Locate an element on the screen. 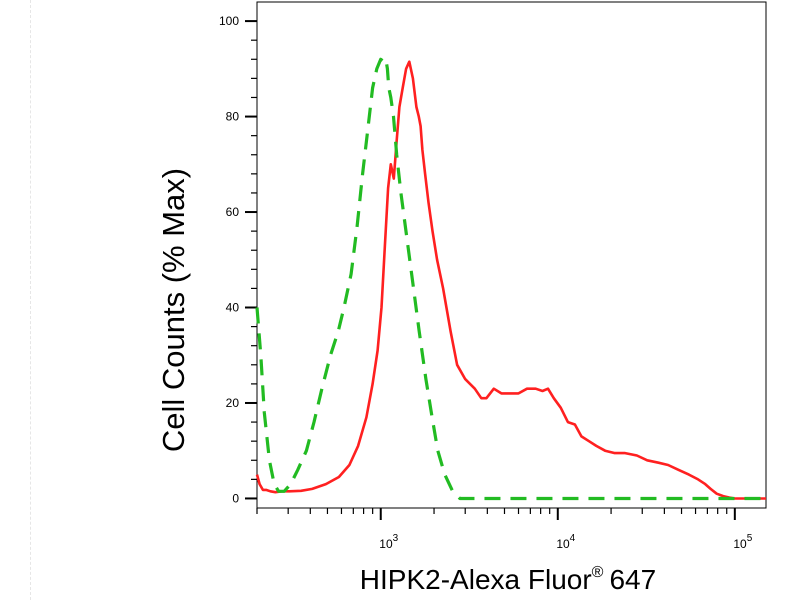  x-tick-label: 10⁴ is located at coordinates (565, 542).